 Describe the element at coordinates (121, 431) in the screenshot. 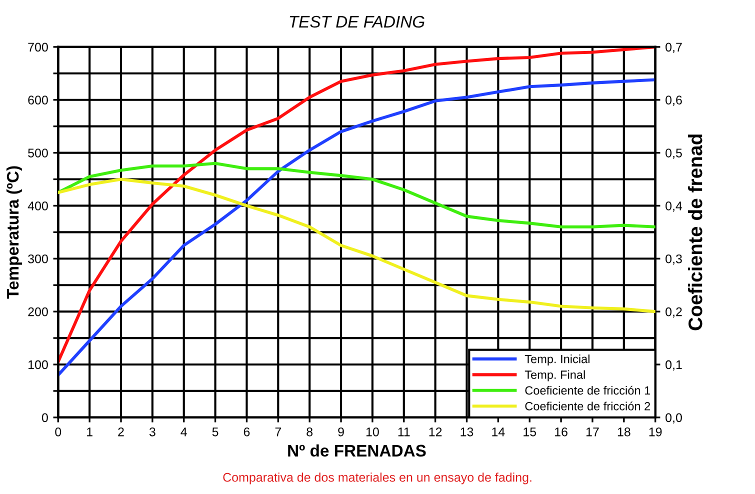

I see `x-tick-label: 2` at that location.